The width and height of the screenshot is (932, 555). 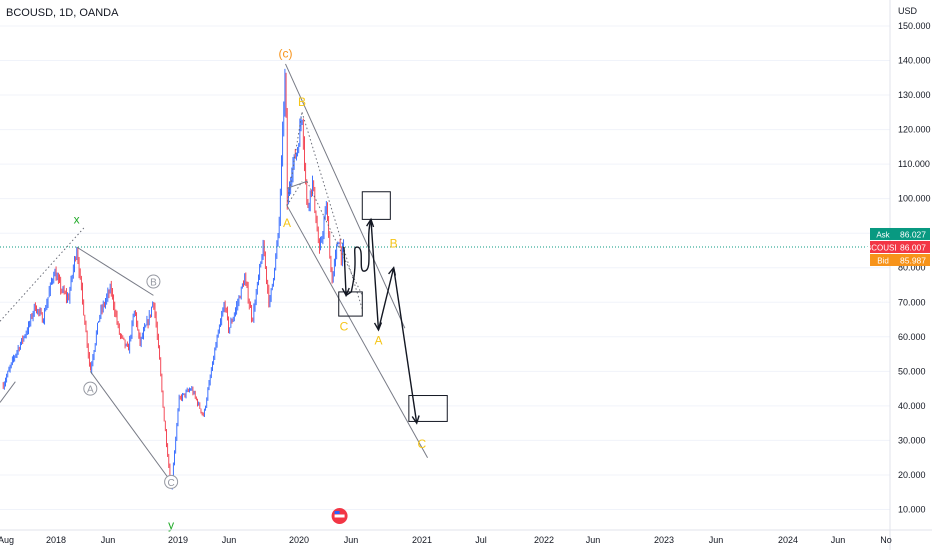 I want to click on time-tick-label: 2020, so click(x=299, y=540).